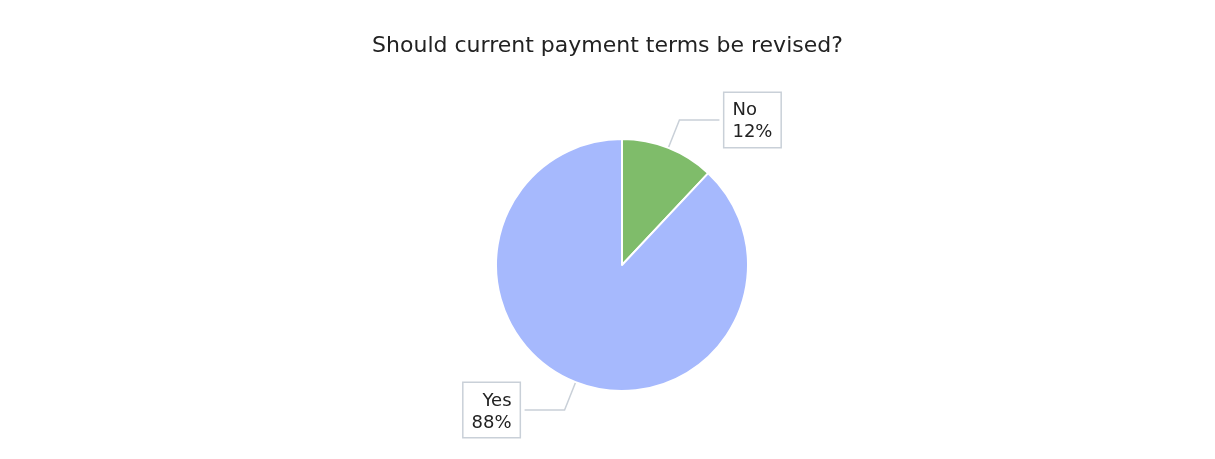  Describe the element at coordinates (496, 399) in the screenshot. I see `slice-label: Yes` at that location.